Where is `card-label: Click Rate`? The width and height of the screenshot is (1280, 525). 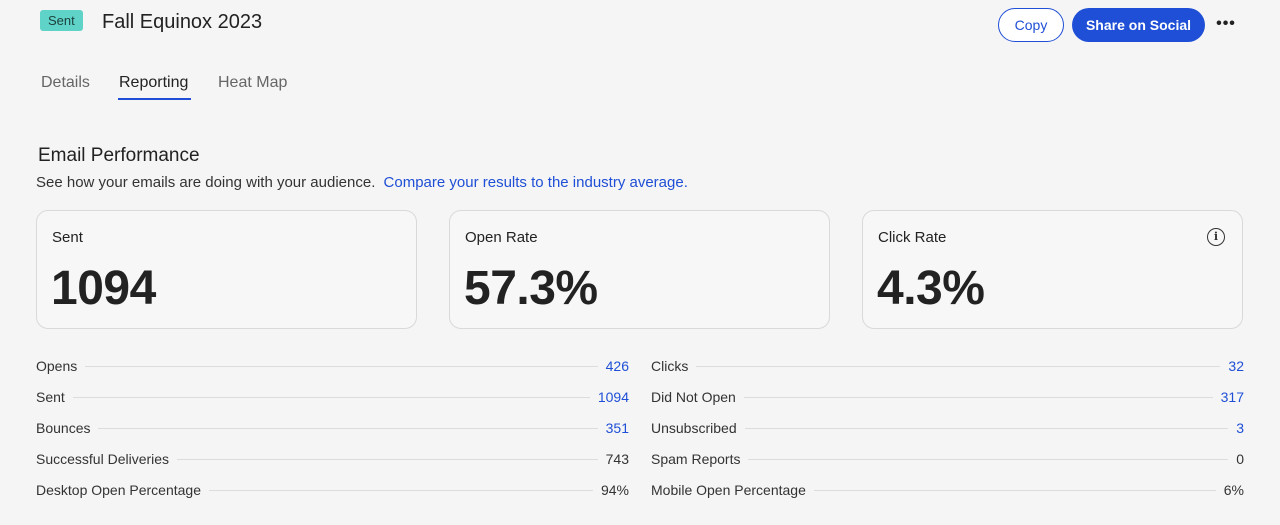
card-label: Click Rate is located at coordinates (912, 237).